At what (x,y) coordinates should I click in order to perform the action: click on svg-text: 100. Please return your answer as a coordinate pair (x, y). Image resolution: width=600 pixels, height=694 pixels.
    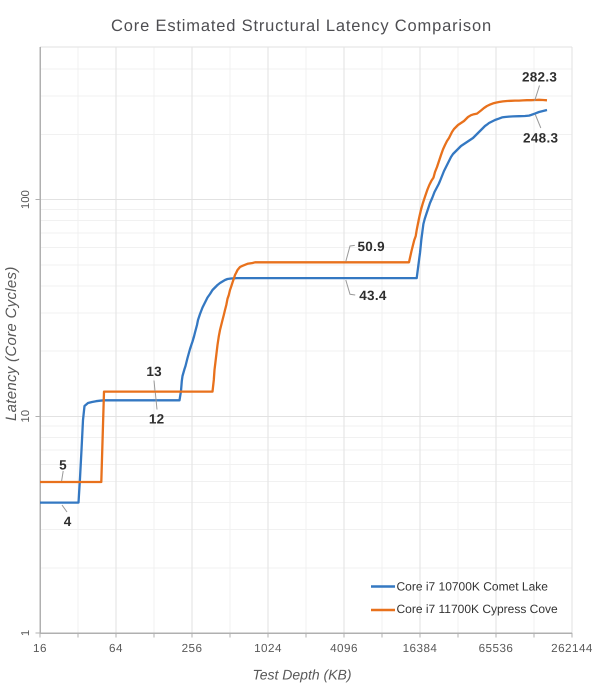
    Looking at the image, I should click on (26, 199).